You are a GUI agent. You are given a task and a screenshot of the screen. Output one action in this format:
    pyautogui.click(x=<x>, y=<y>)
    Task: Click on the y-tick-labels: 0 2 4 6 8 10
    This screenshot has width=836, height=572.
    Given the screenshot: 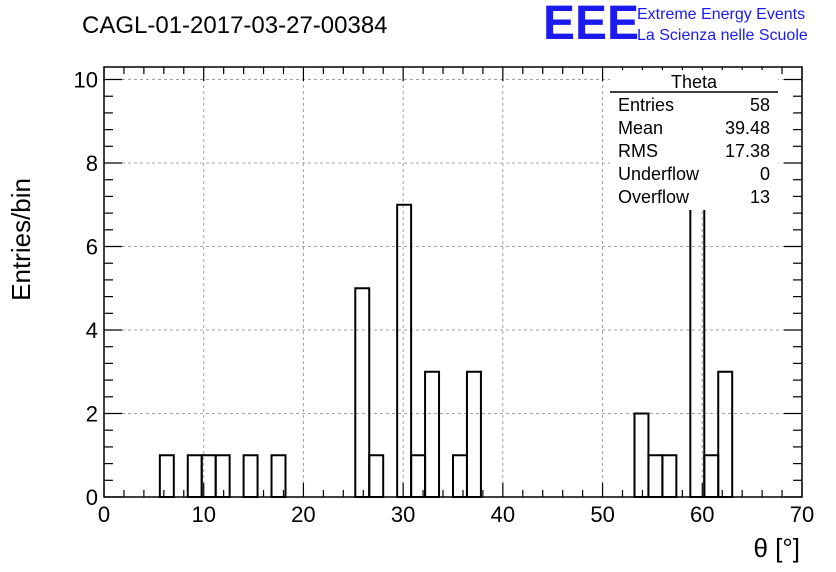 What is the action you would take?
    pyautogui.click(x=86, y=289)
    